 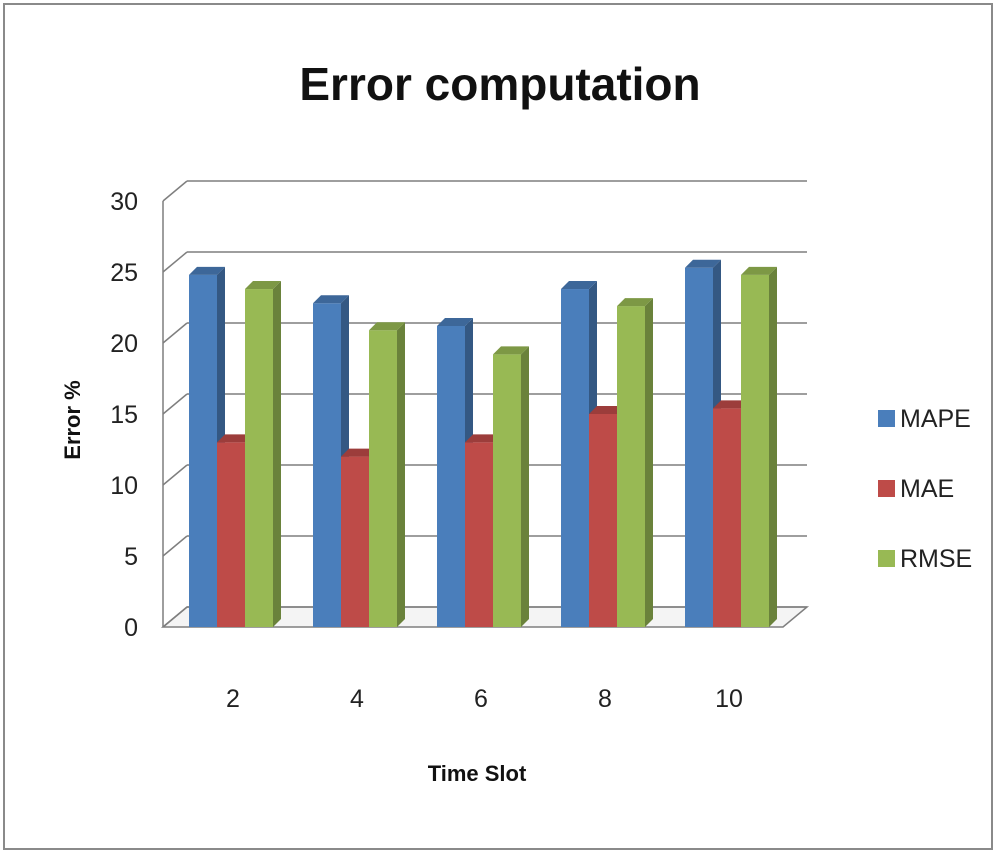 What do you see at coordinates (357, 699) in the screenshot?
I see `x-tick-label: 4` at bounding box center [357, 699].